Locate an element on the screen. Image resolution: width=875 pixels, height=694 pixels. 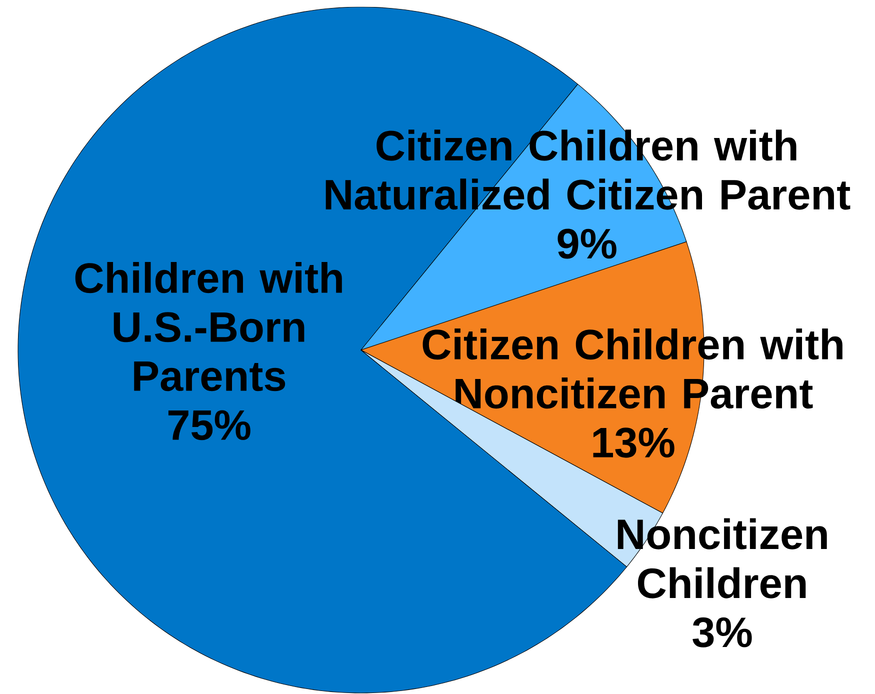
data-label: 75% is located at coordinates (209, 425).